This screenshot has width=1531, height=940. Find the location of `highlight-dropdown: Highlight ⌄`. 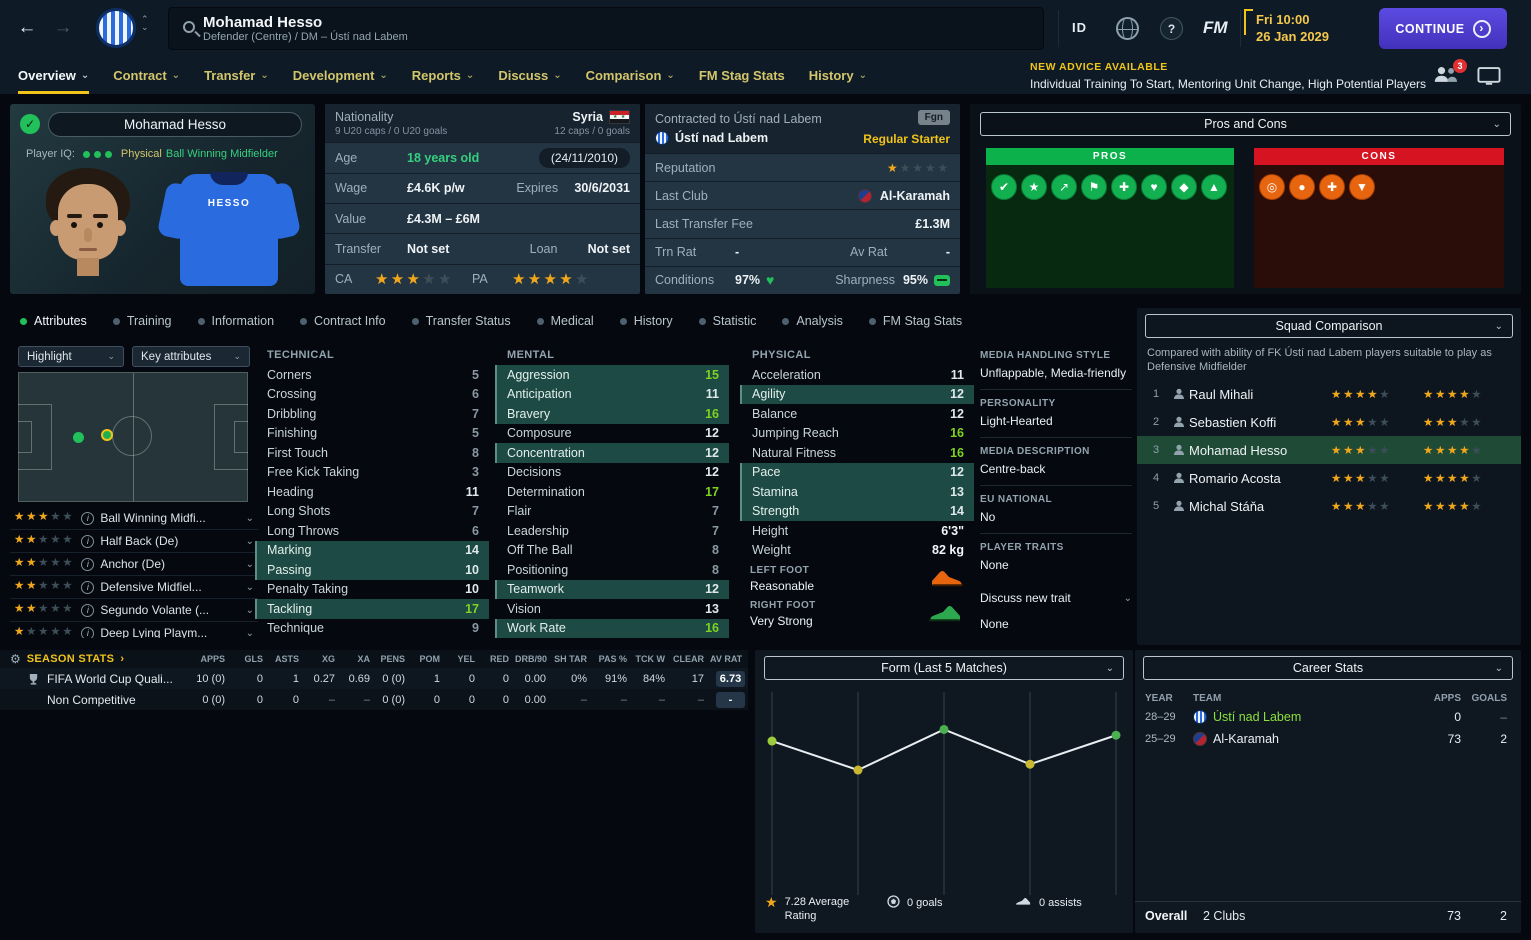

highlight-dropdown: Highlight ⌄ is located at coordinates (71, 356).